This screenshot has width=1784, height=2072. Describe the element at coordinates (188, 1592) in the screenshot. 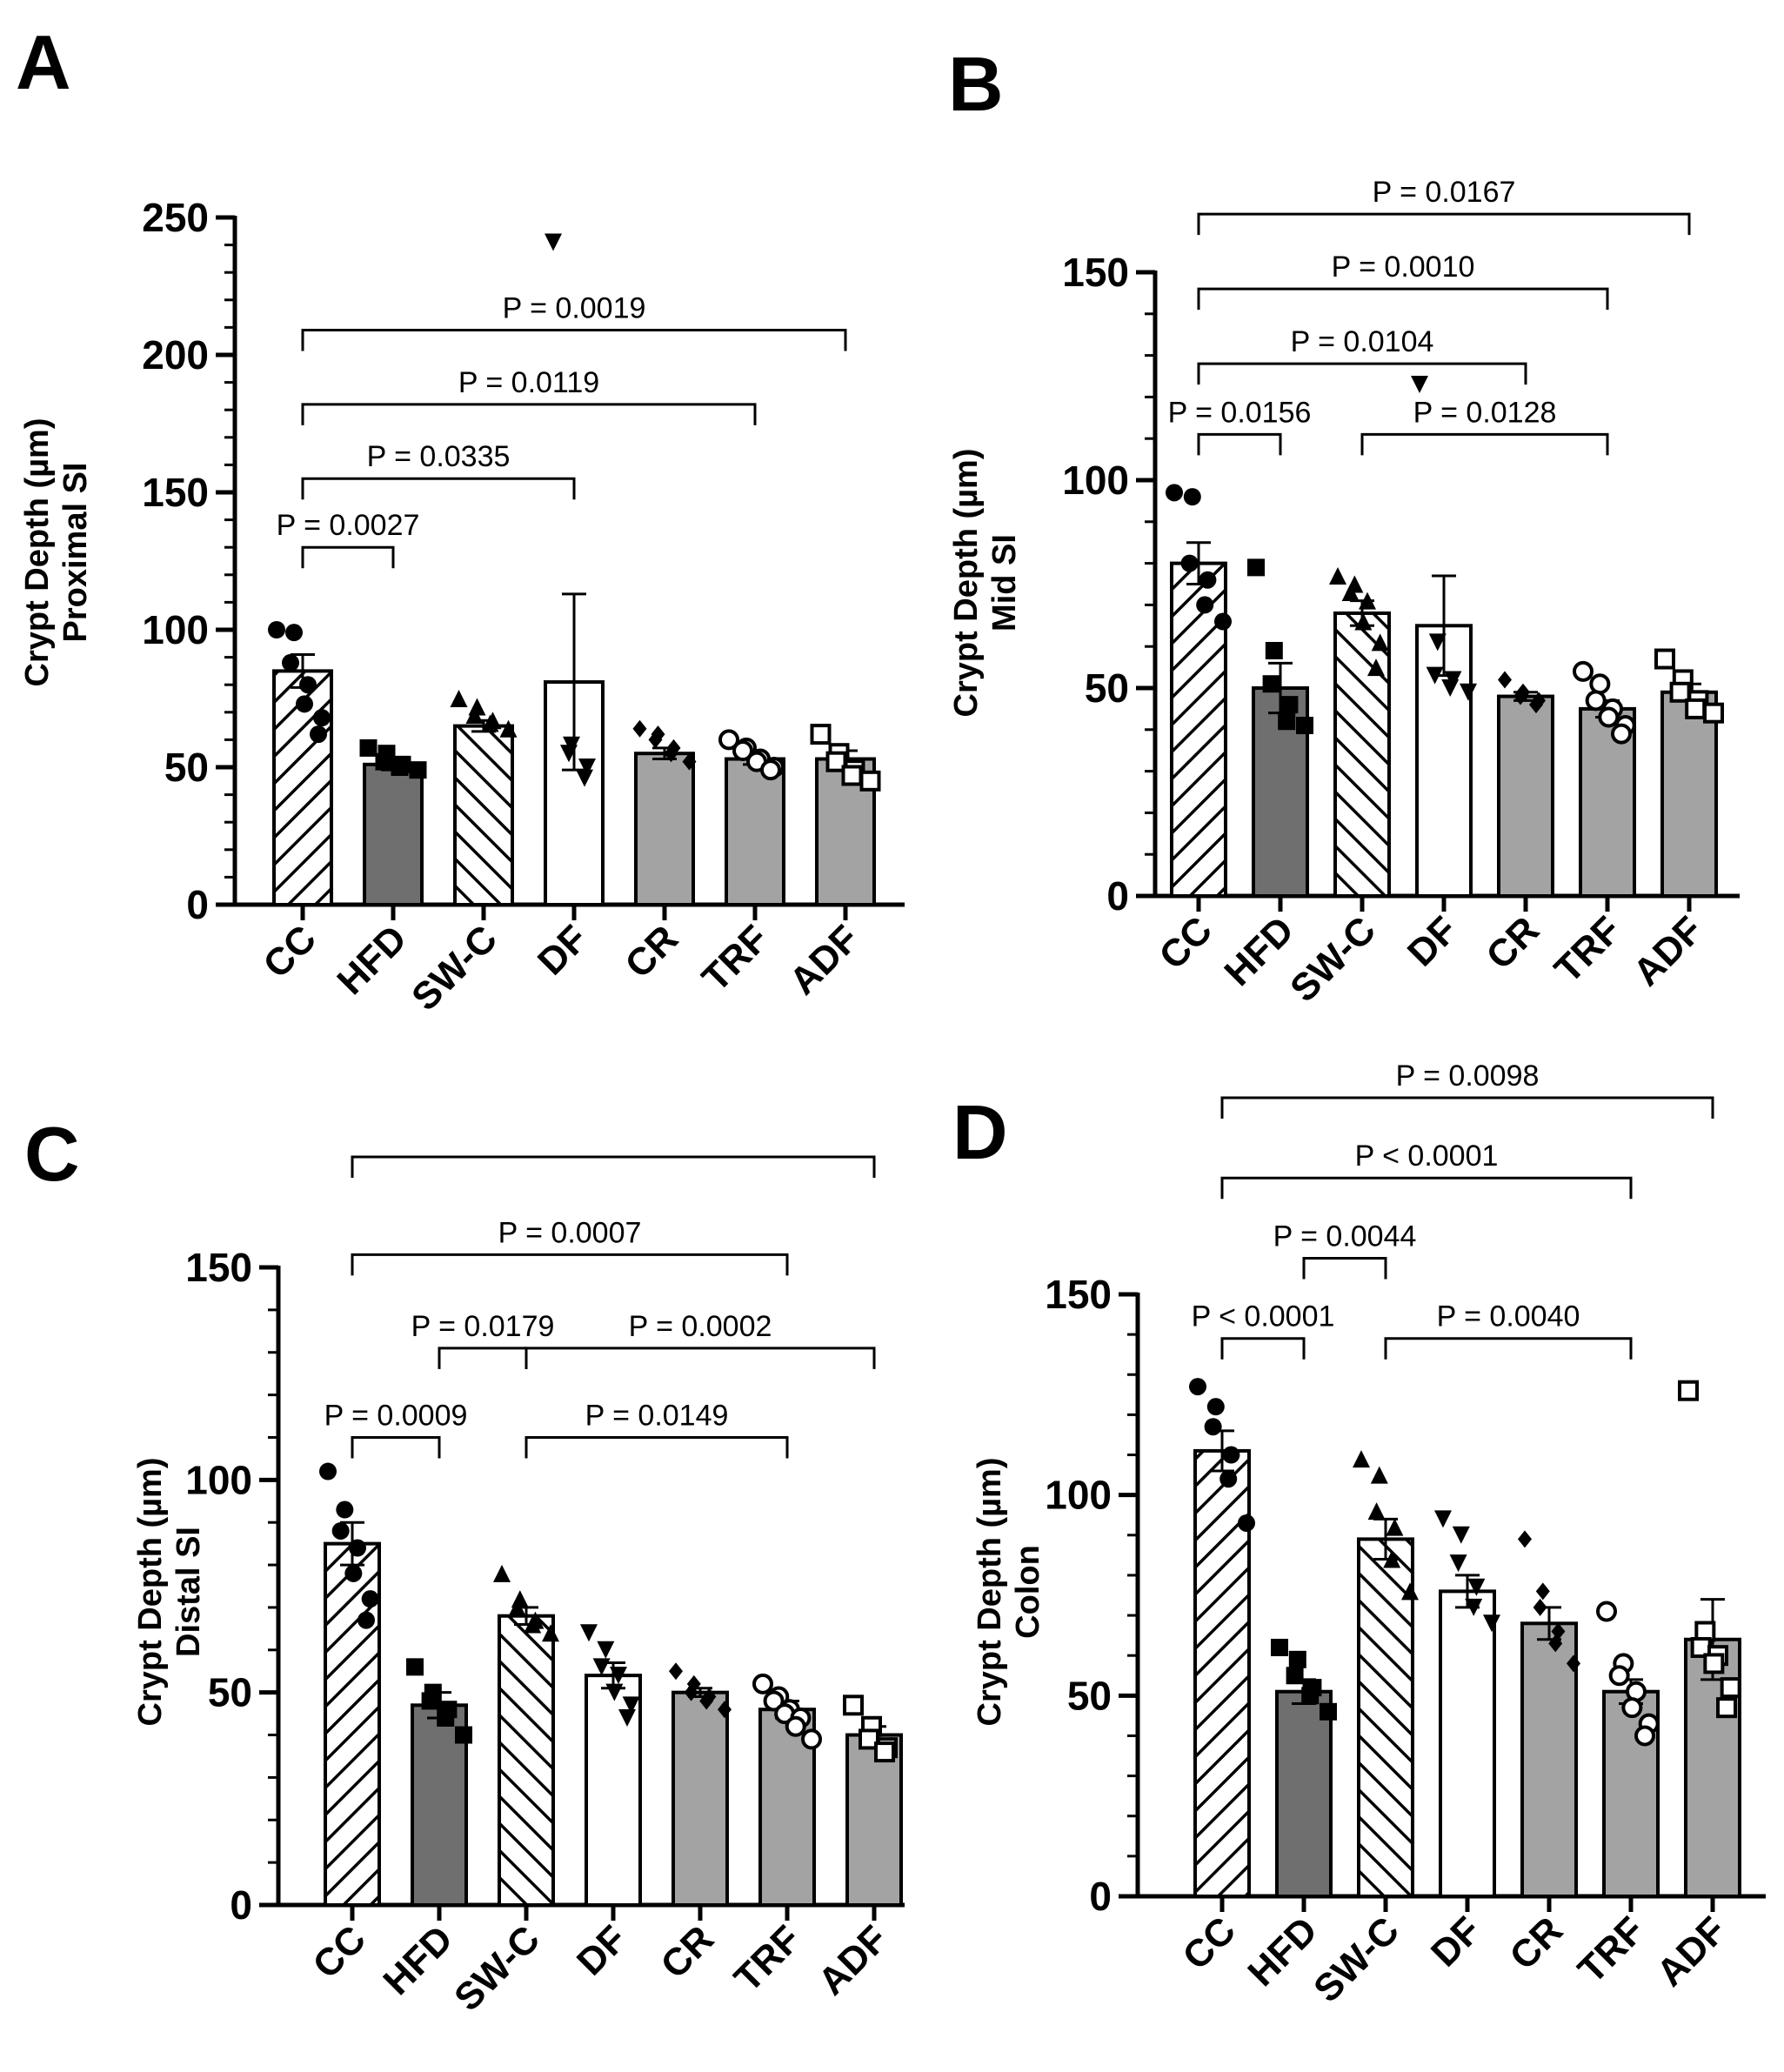

I see `y-axis-label-line-2: Distal SI` at that location.